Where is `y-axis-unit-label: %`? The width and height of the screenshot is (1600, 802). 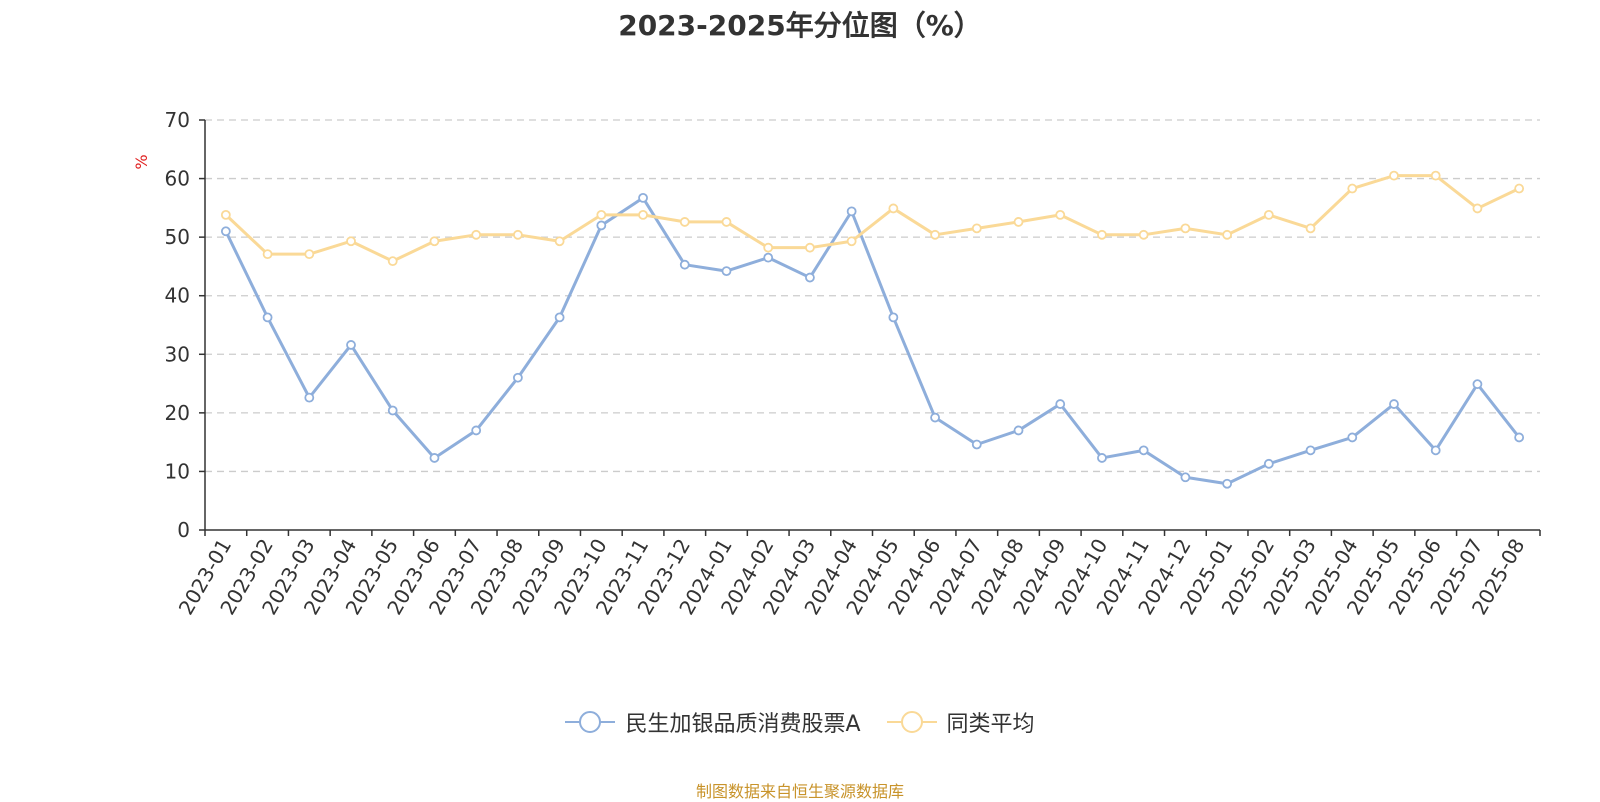 y-axis-unit-label: % is located at coordinates (141, 161).